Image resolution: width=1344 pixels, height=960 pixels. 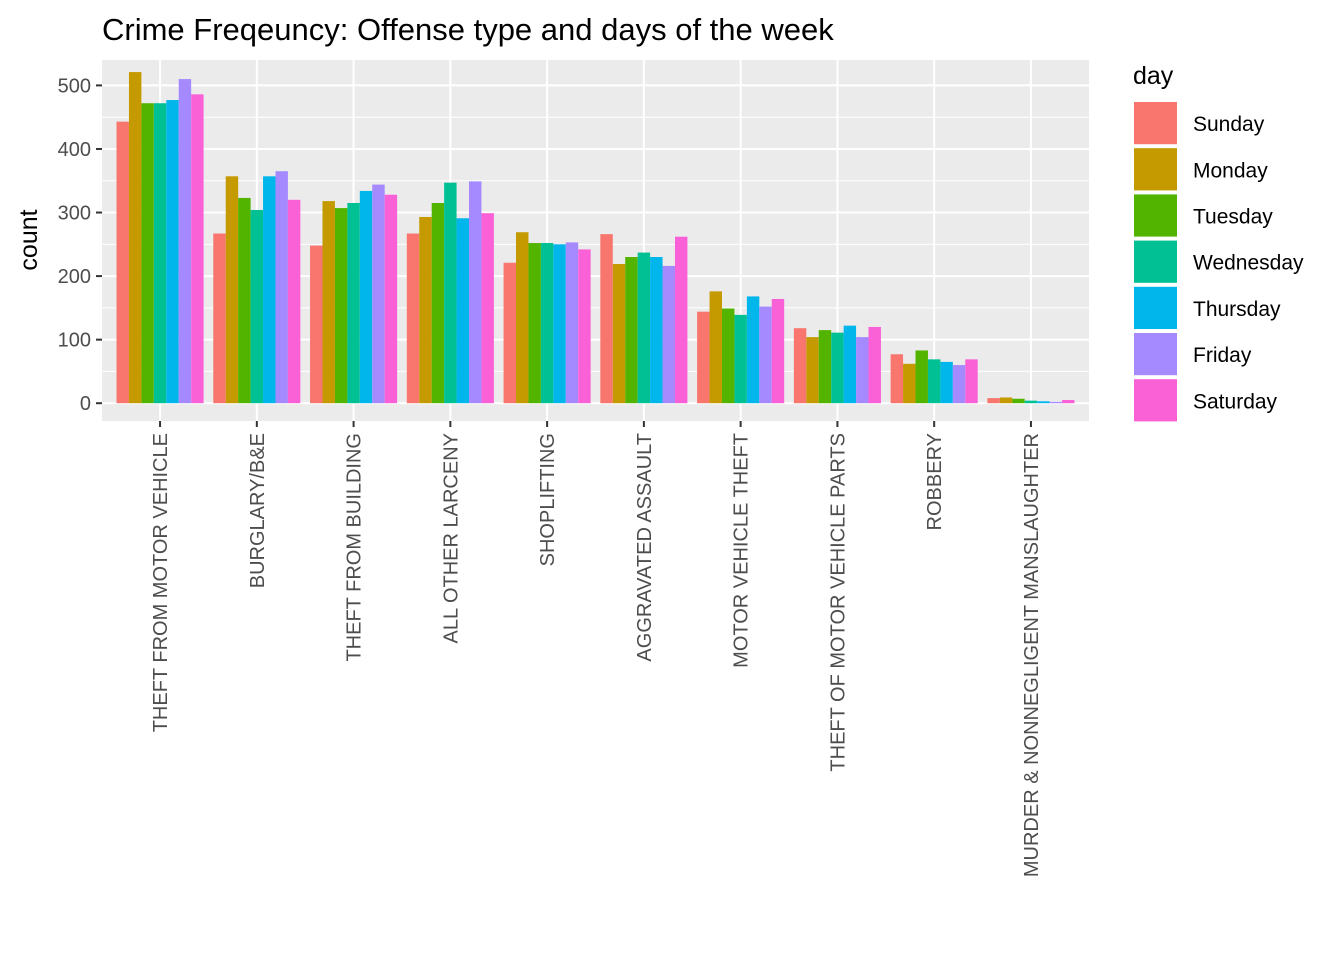 What do you see at coordinates (1153, 76) in the screenshot?
I see `legend-title: day` at bounding box center [1153, 76].